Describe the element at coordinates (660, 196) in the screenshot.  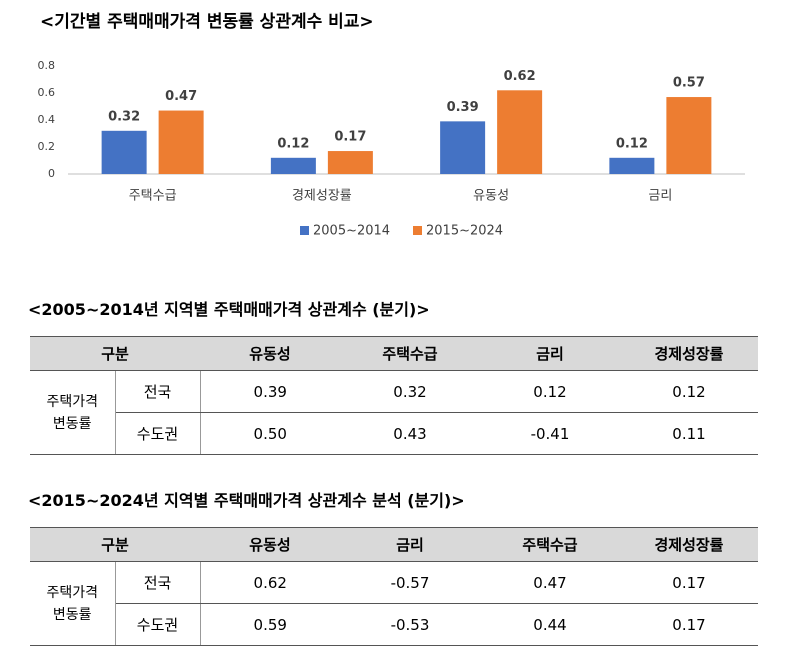
I see `x-tick-label: 금리` at that location.